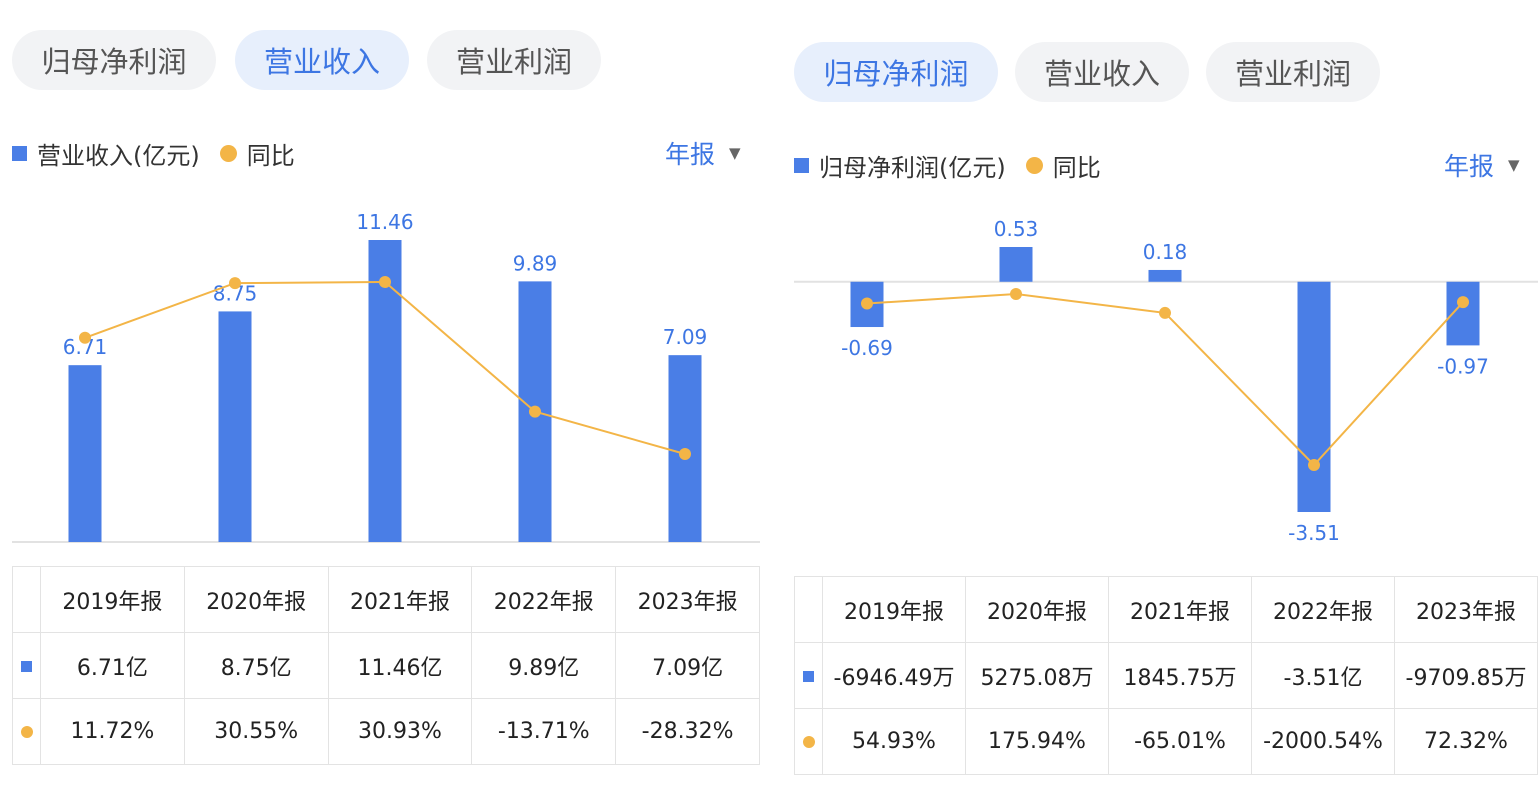 The height and width of the screenshot is (798, 1538). I want to click on table-cell-yoy: 72.32%, so click(1466, 741).